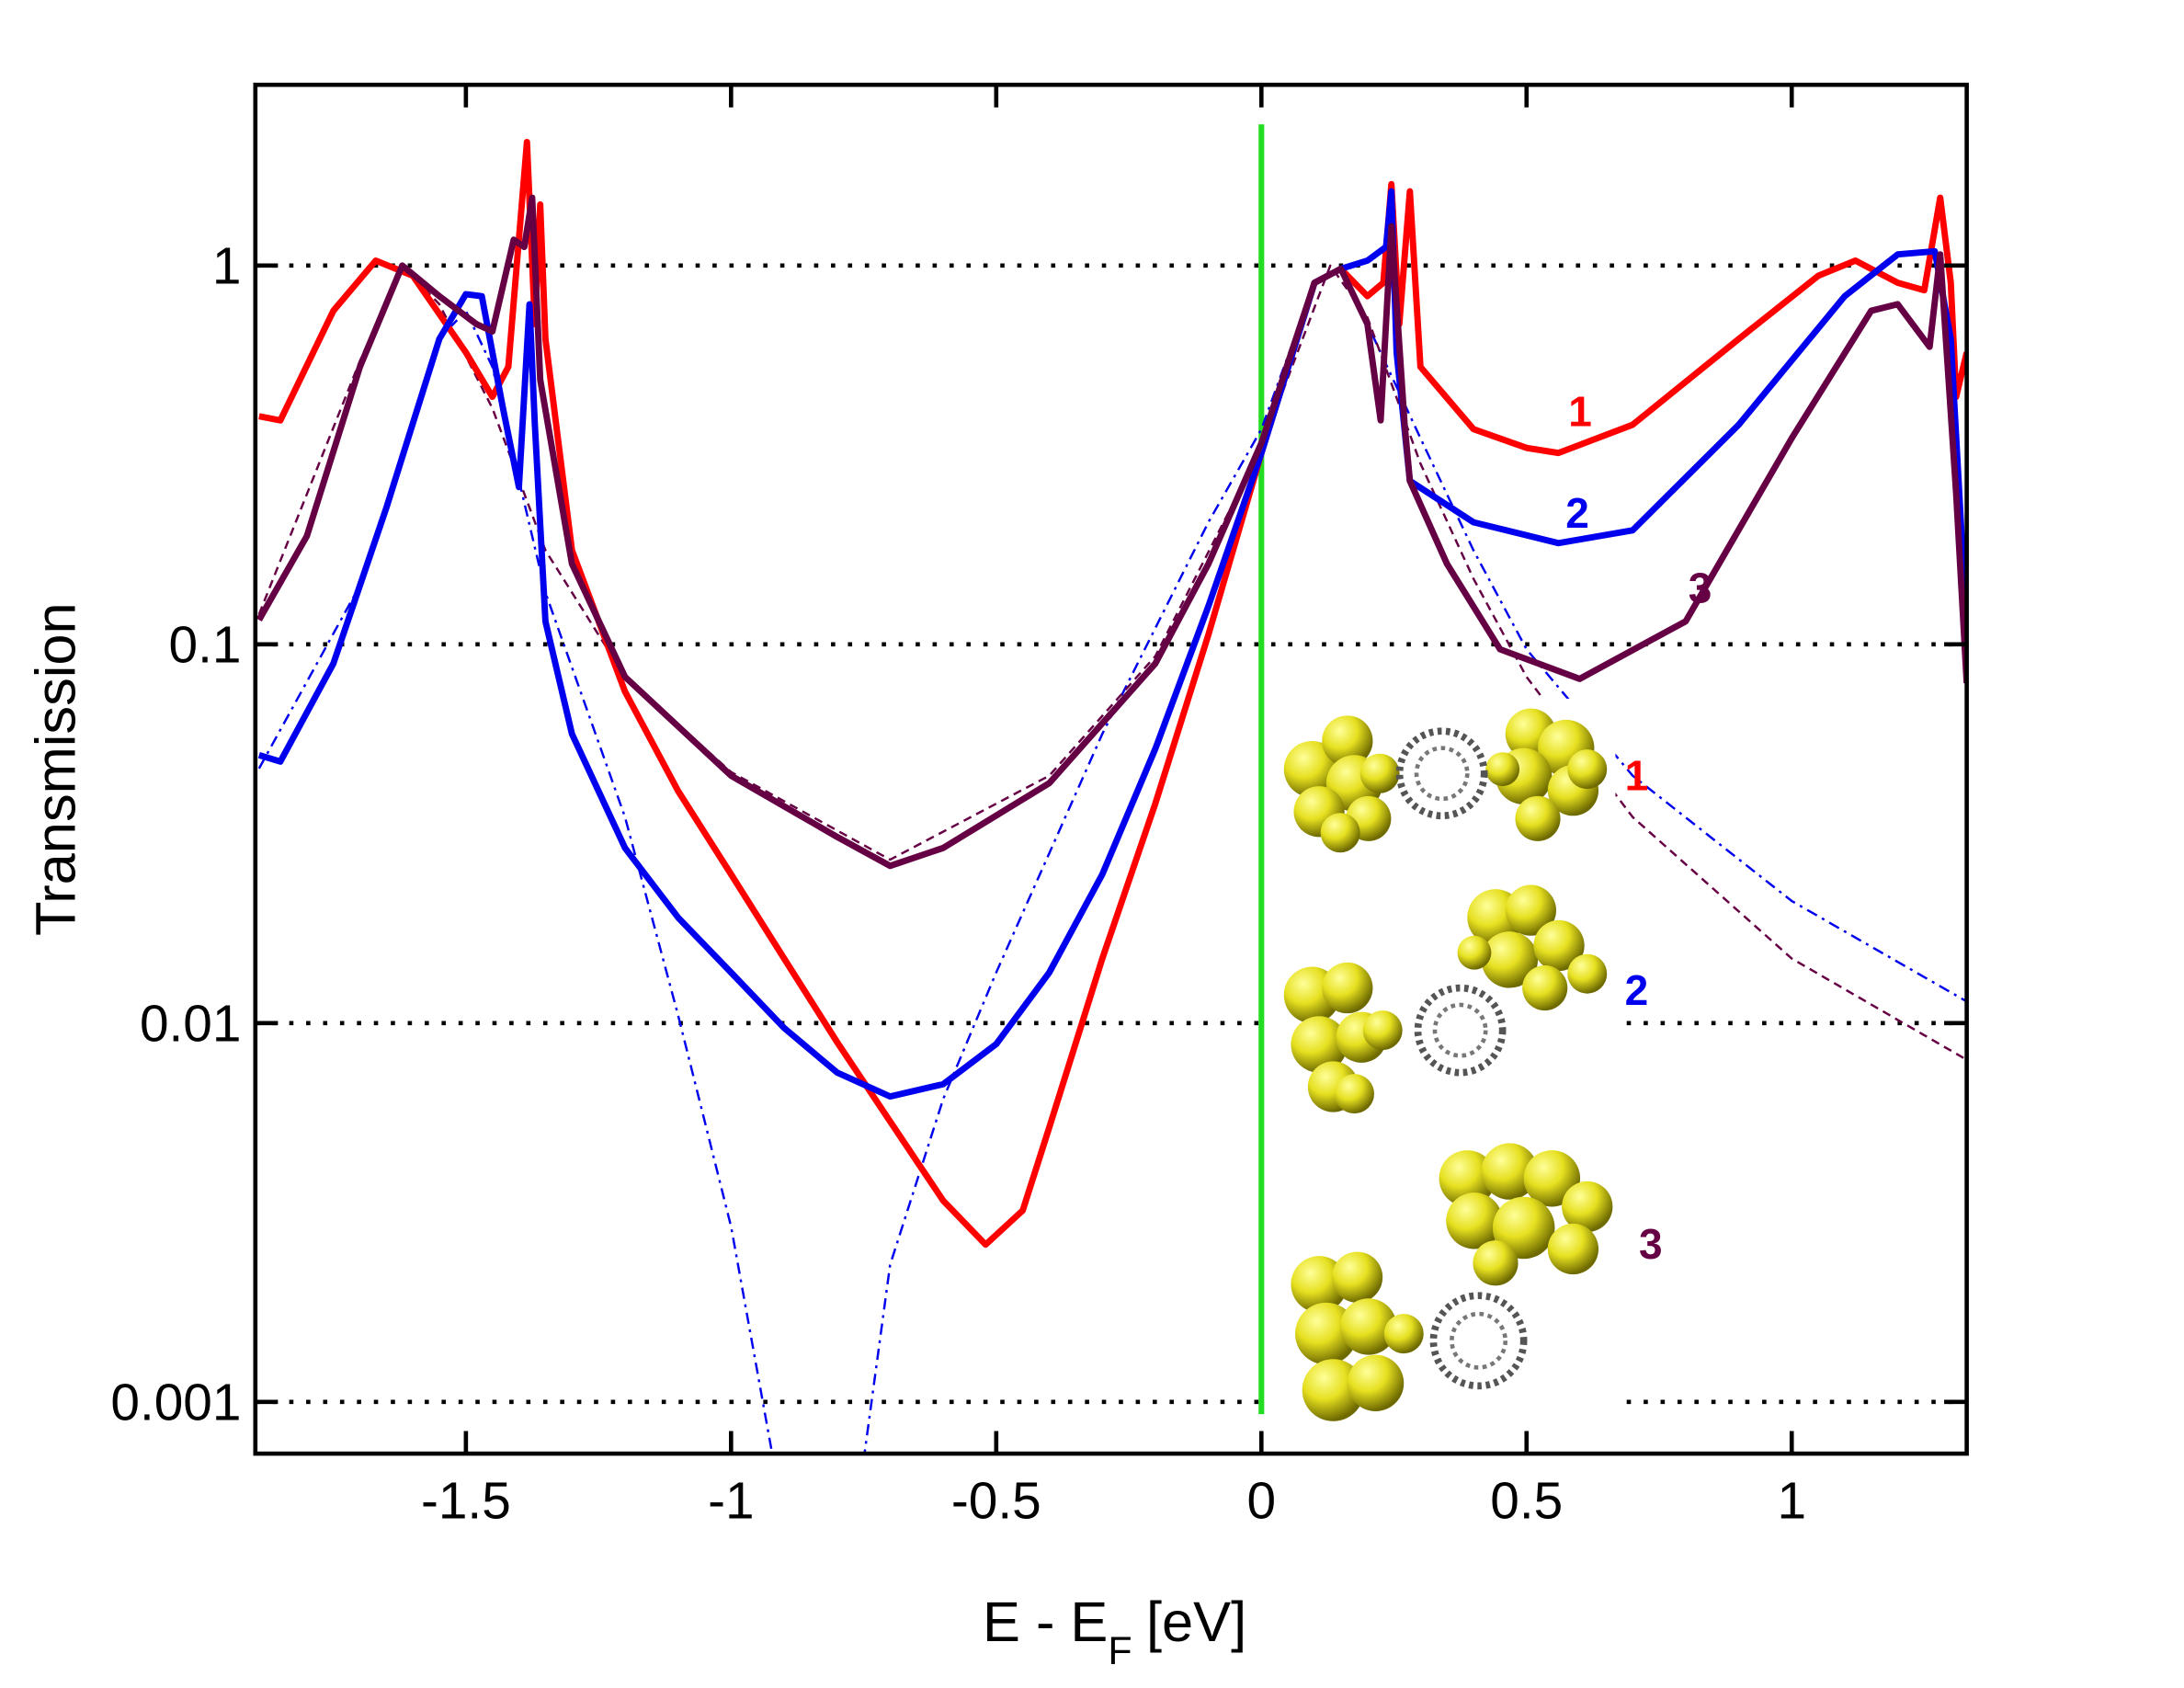  I want to click on x-label-main: E - E, so click(1045, 1623).